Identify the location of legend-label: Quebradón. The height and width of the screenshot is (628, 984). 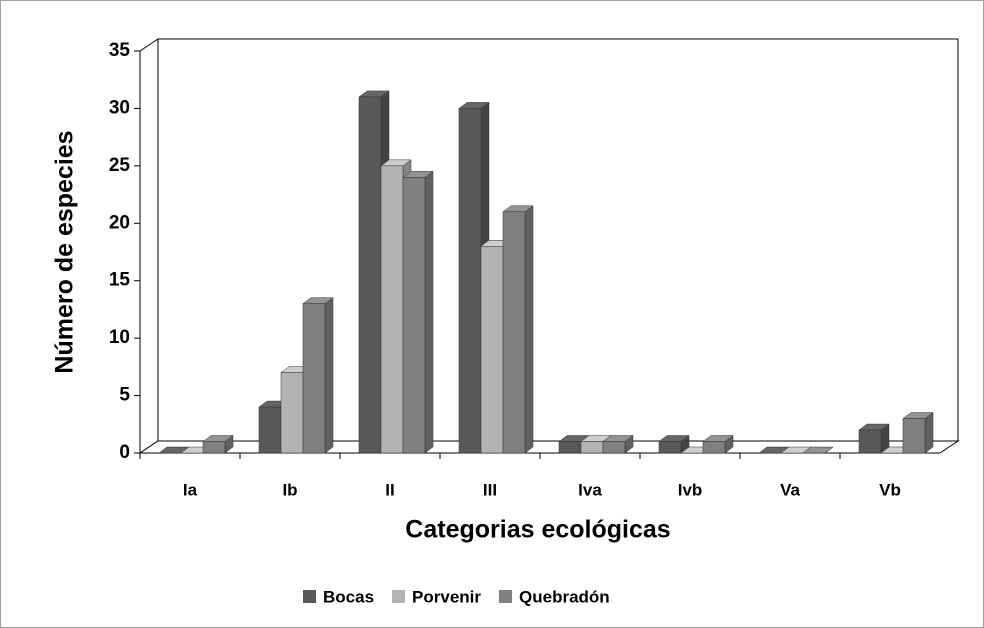
(564, 596).